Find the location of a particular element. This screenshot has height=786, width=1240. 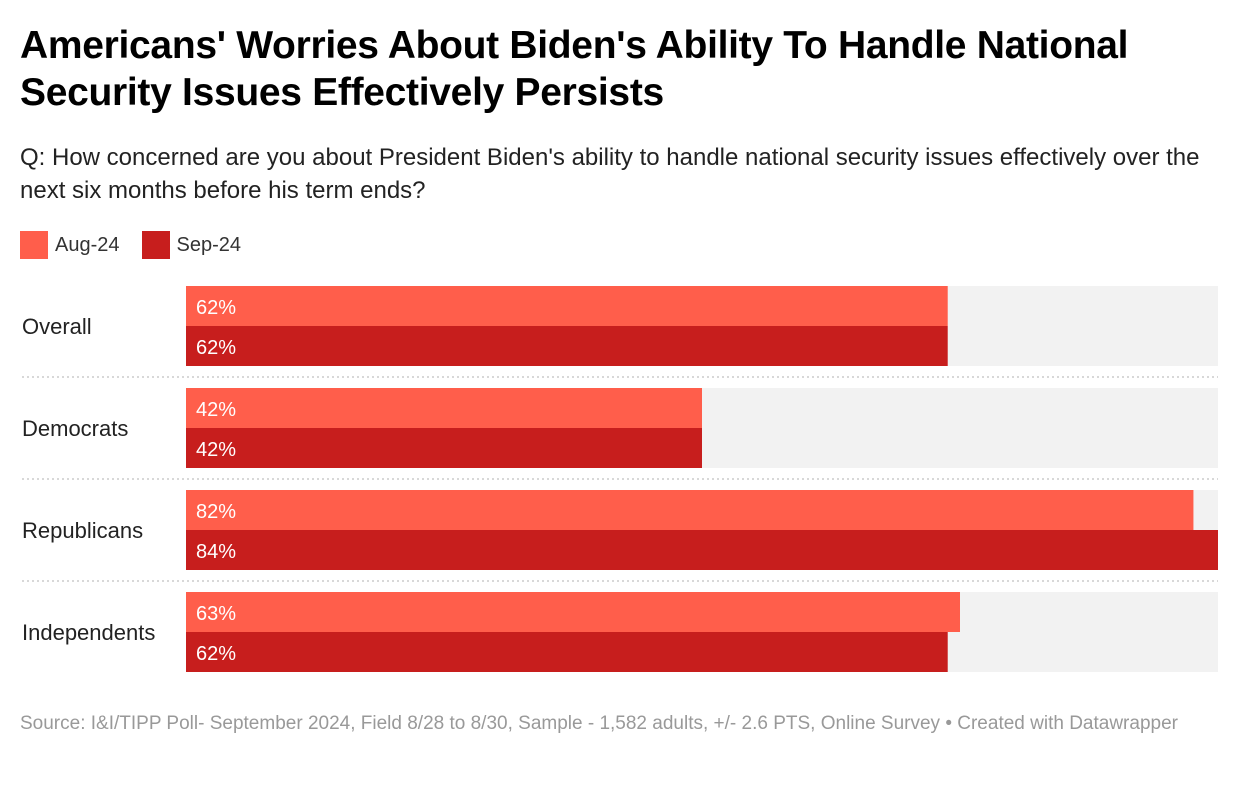

legend-swatch-aug is located at coordinates (34, 245).